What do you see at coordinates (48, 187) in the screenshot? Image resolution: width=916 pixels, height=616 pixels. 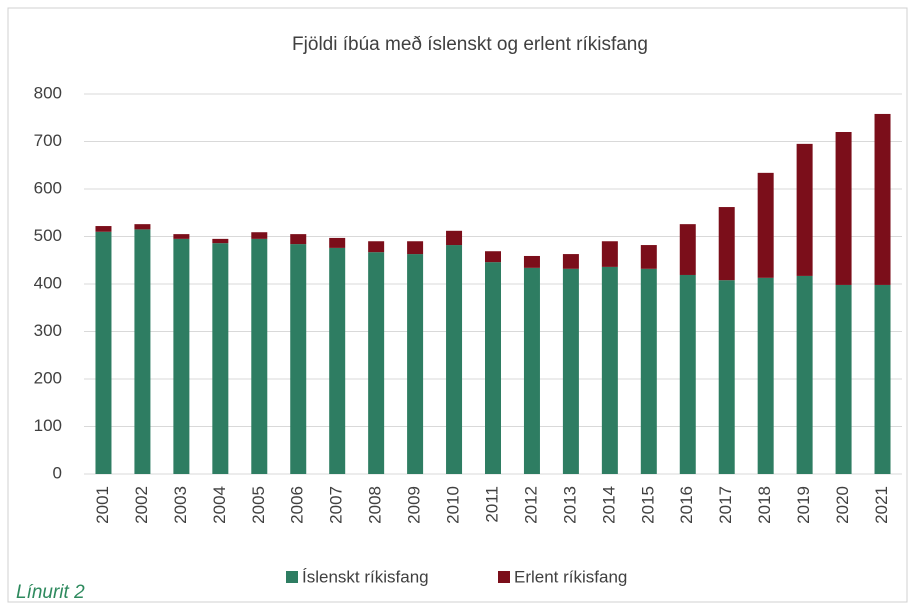 I see `y-tick-label: 600` at bounding box center [48, 187].